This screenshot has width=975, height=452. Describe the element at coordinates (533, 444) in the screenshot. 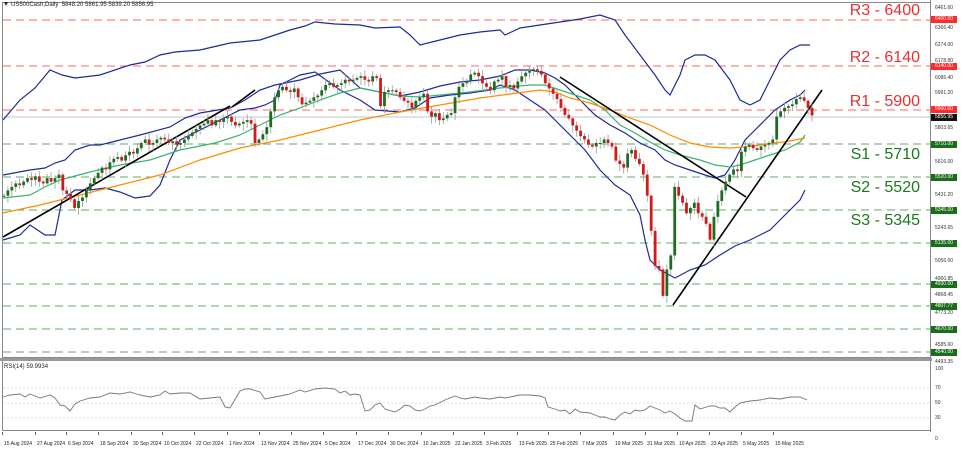

I see `x-axis-label: 13 Feb 2025` at that location.